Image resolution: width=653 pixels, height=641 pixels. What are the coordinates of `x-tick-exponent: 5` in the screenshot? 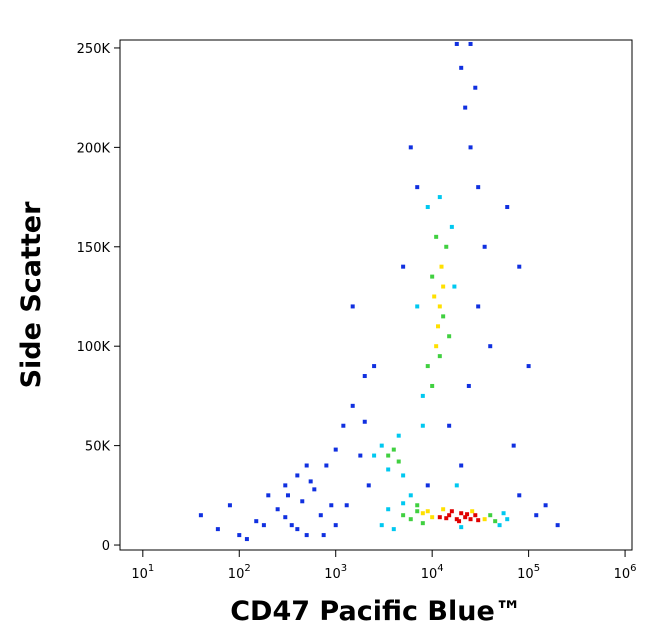 It's located at (537, 568).